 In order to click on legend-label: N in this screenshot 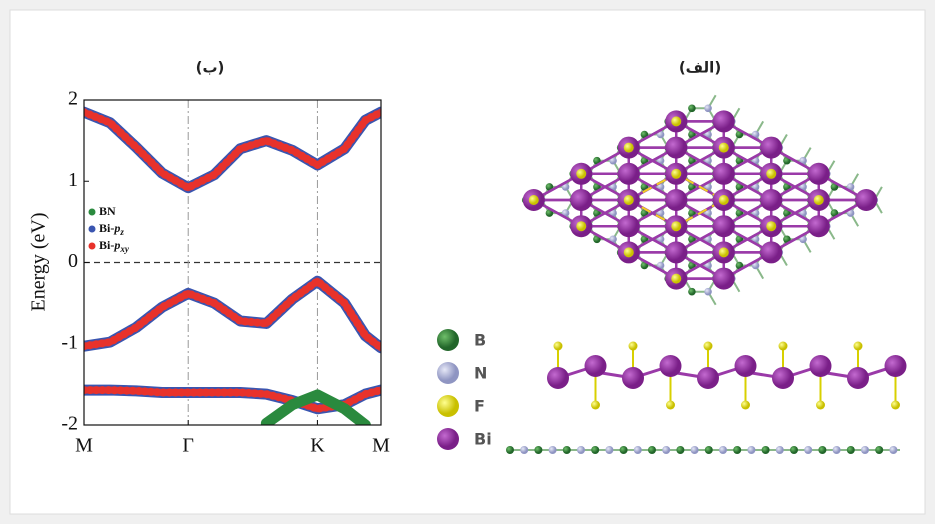, I will do `click(480, 373)`.